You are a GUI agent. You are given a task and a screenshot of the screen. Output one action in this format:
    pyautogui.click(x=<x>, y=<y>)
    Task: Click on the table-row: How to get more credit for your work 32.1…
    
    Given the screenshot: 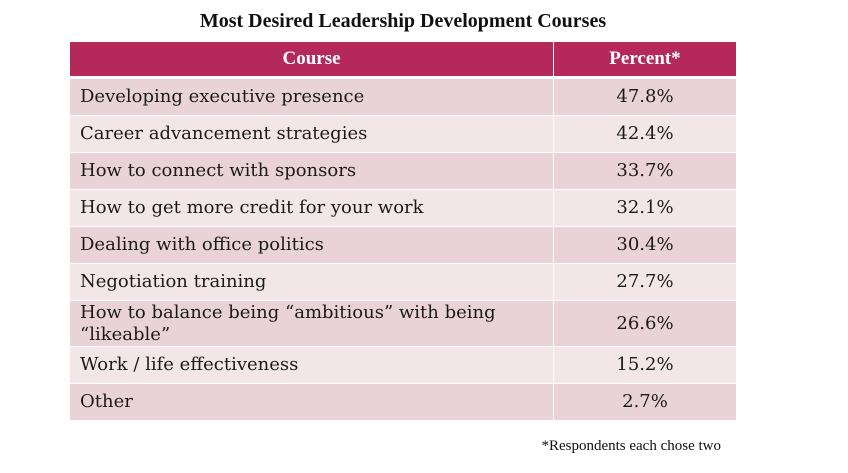 What is the action you would take?
    pyautogui.click(x=403, y=208)
    